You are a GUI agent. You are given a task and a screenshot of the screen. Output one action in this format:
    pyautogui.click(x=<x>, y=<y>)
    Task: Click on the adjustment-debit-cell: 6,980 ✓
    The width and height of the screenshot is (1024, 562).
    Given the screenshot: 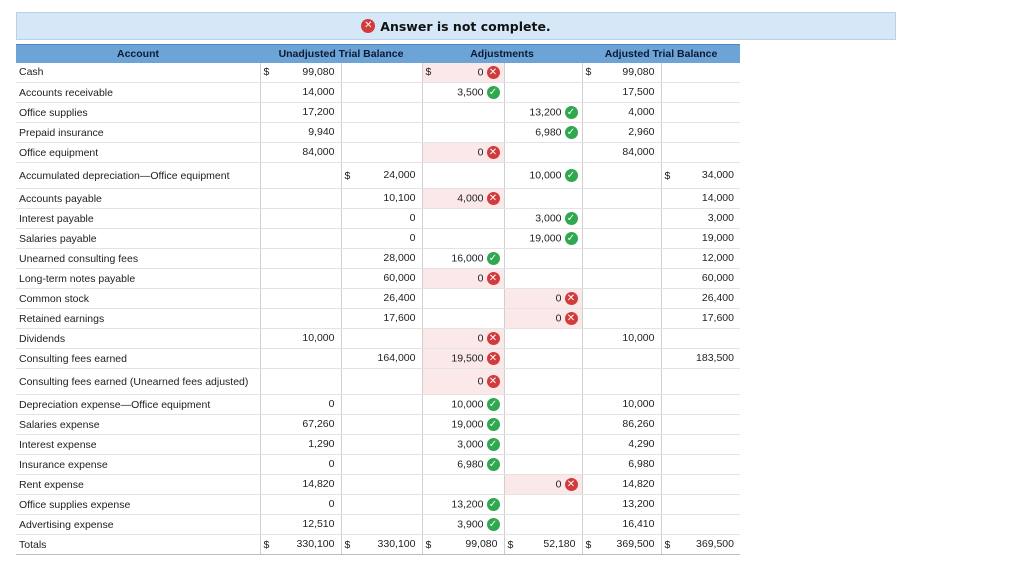 What is the action you would take?
    pyautogui.click(x=462, y=464)
    